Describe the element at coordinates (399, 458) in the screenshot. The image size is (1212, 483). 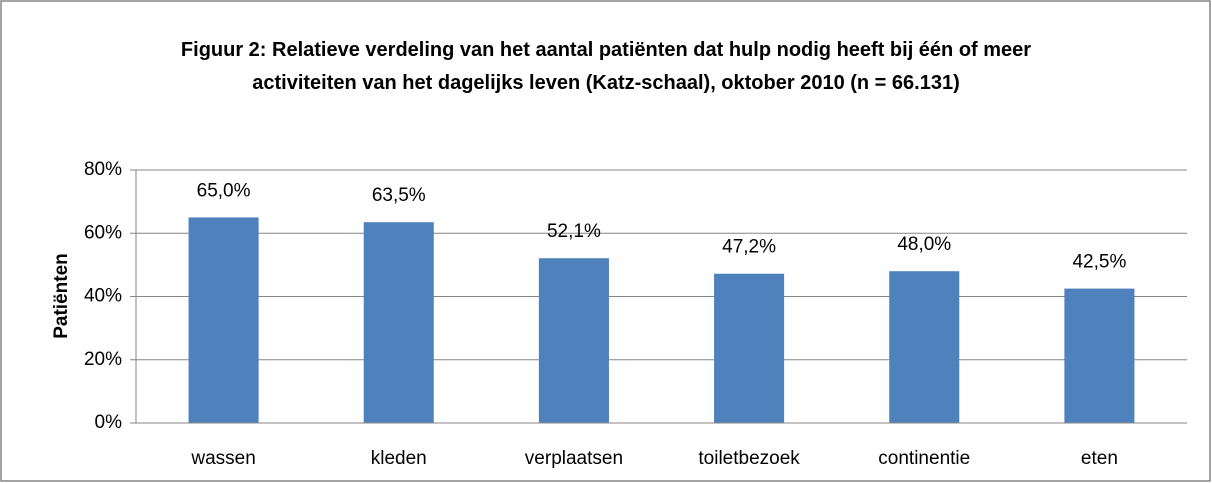
I see `x-tick-label: kleden` at that location.